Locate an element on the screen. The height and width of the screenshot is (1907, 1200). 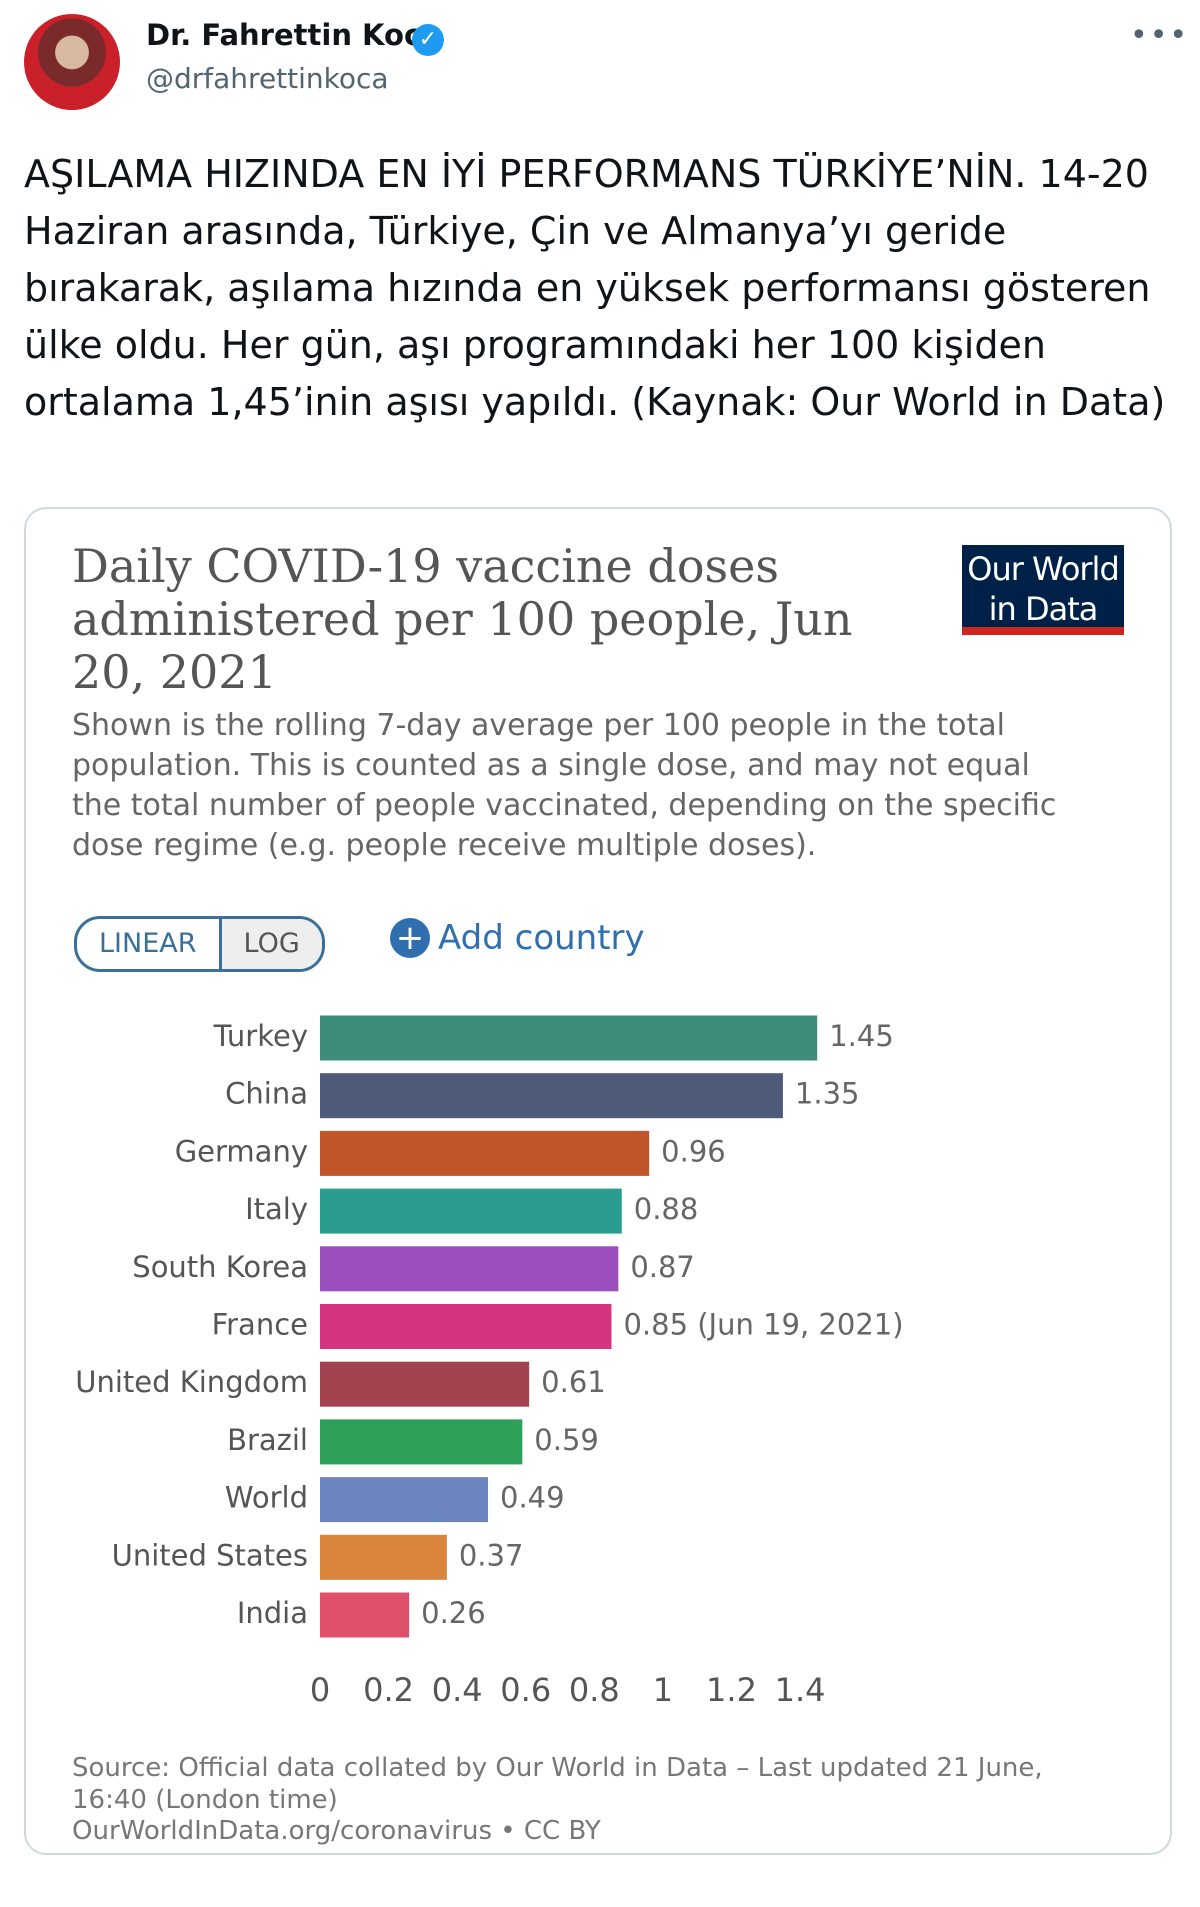
linear-button: LINEAR is located at coordinates (148, 943).